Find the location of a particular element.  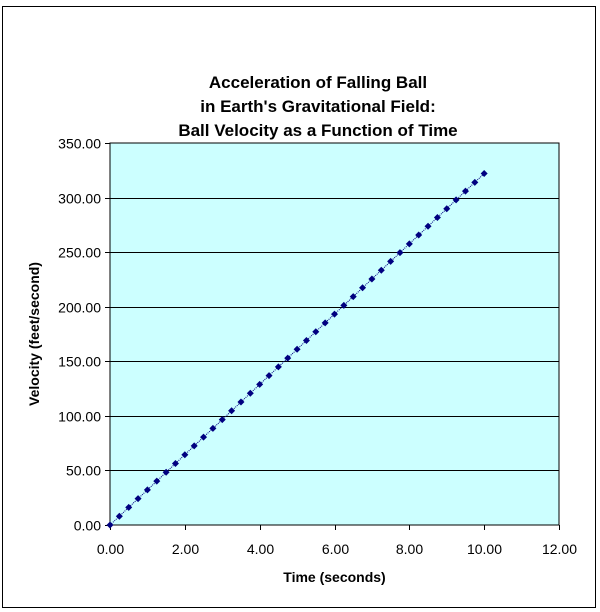

x-tick-label: 0.00 is located at coordinates (110, 549).